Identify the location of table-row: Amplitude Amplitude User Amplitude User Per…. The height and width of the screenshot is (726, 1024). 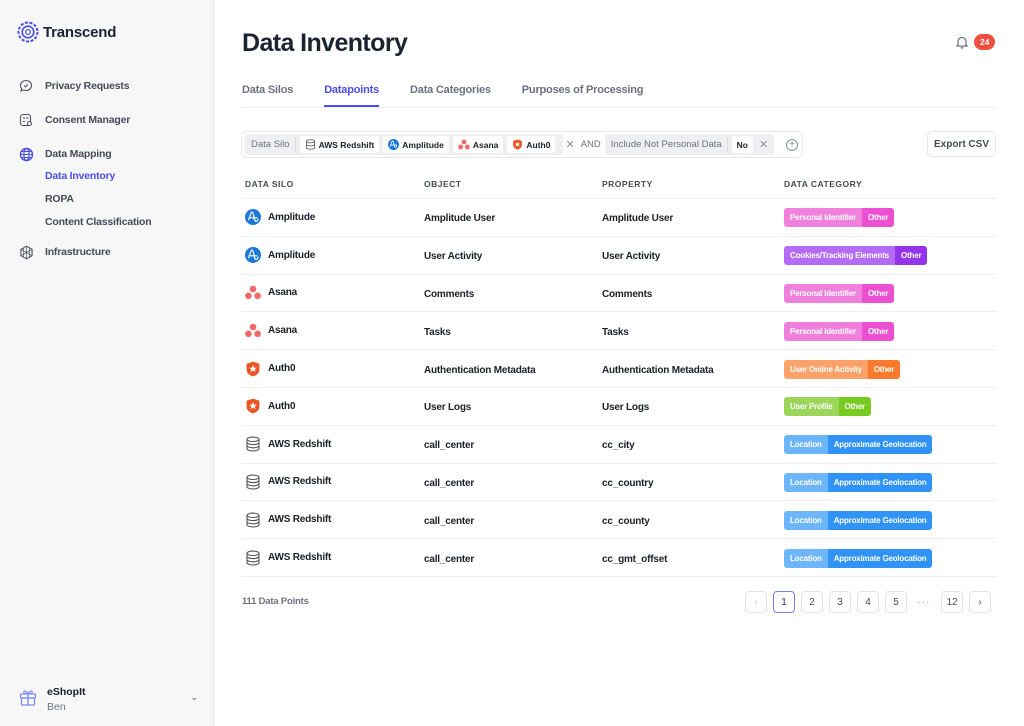
(618, 218).